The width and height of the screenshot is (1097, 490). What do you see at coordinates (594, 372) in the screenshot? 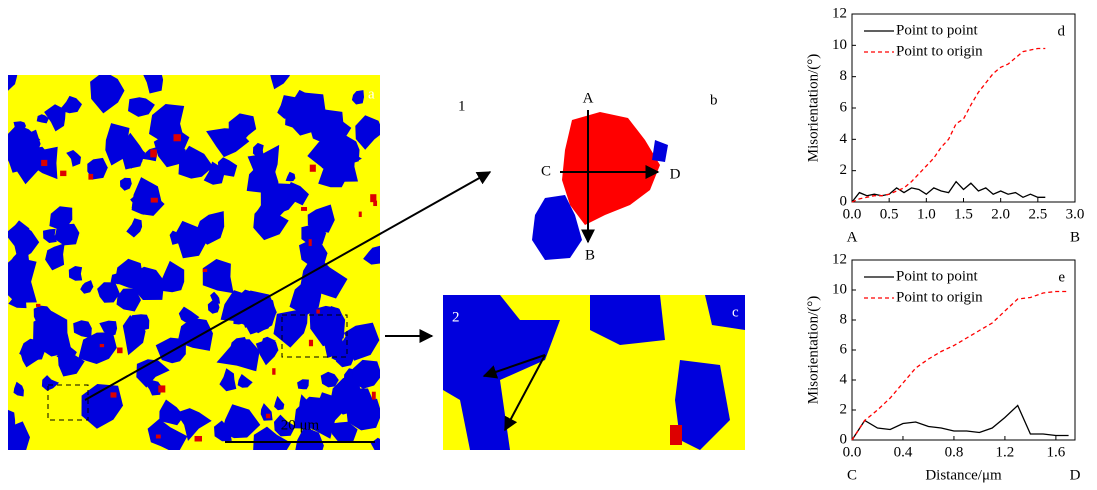
I see `map-c-grains` at bounding box center [594, 372].